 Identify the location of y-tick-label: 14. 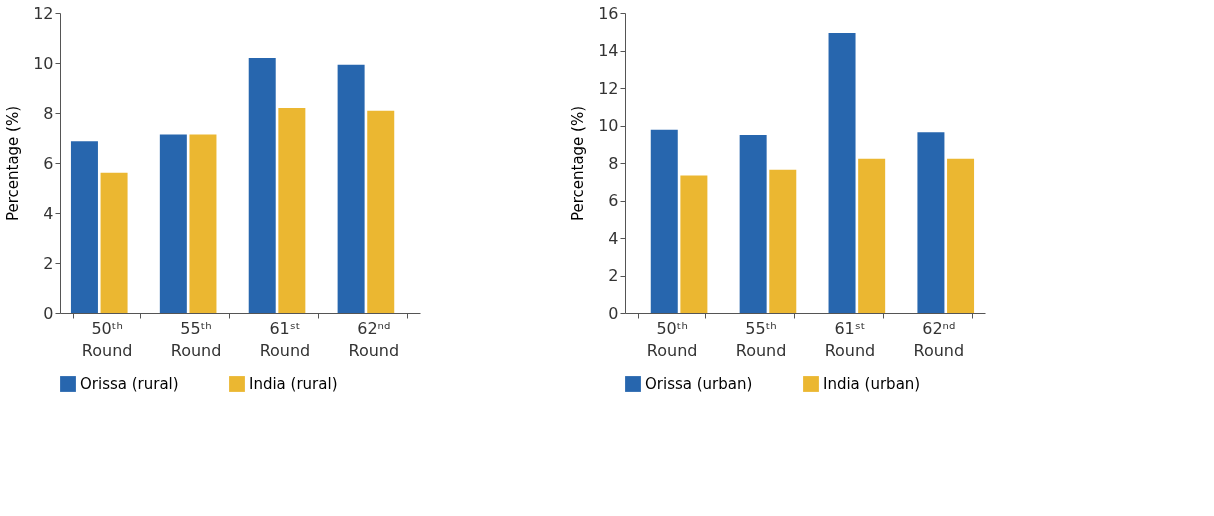
(608, 50).